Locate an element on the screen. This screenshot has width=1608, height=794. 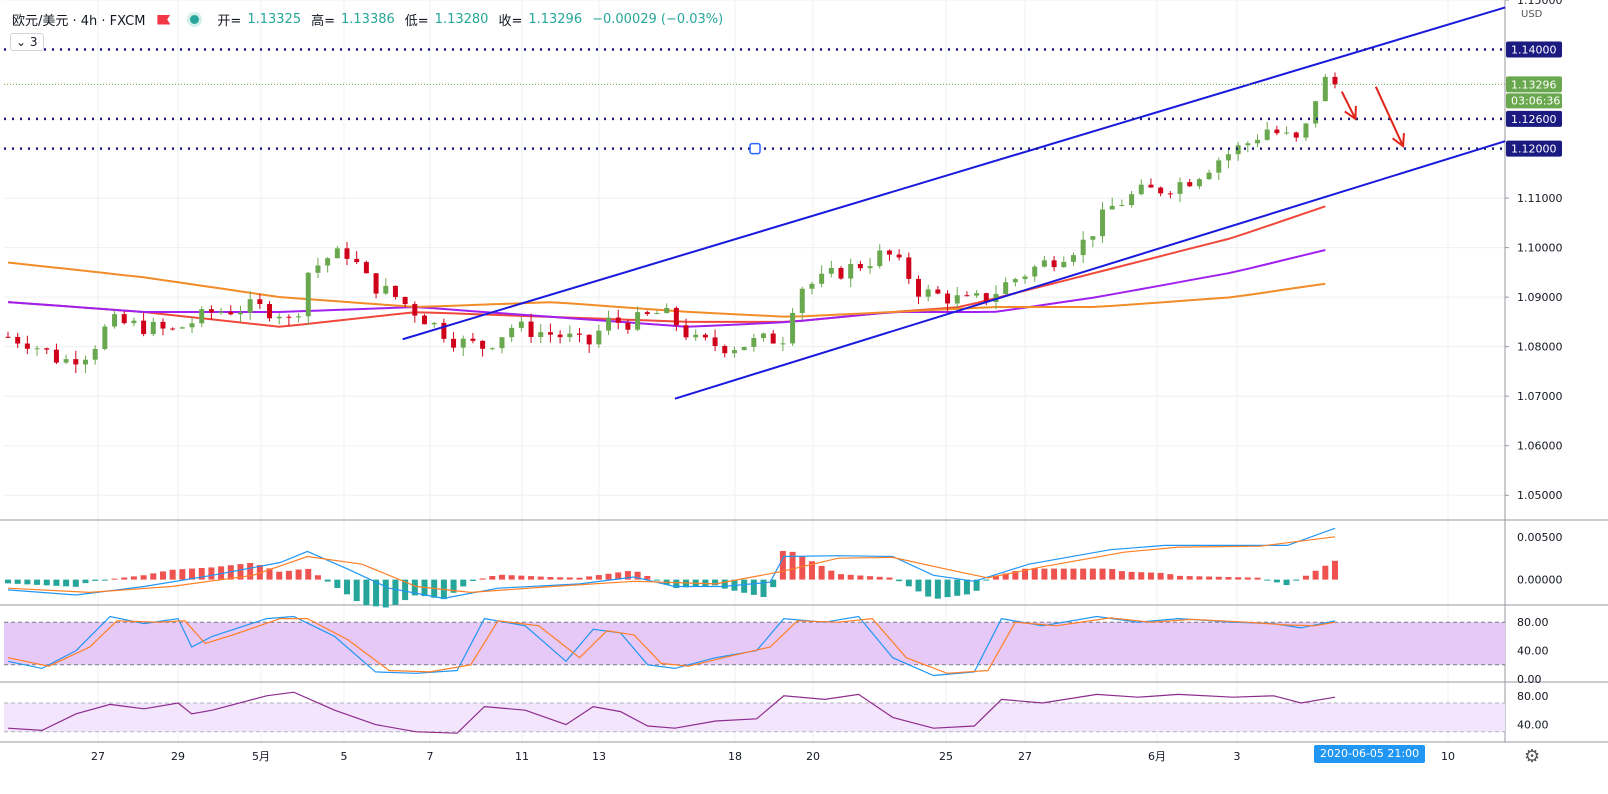
symbol-label: 欧元/美元 · 4h · FXCM is located at coordinates (79, 21).